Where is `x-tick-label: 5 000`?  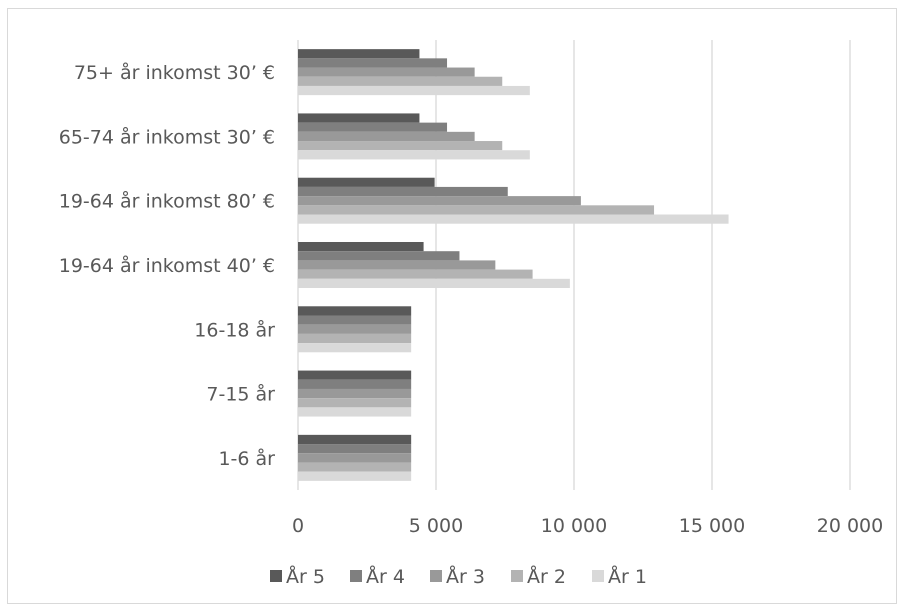 x-tick-label: 5 000 is located at coordinates (436, 526).